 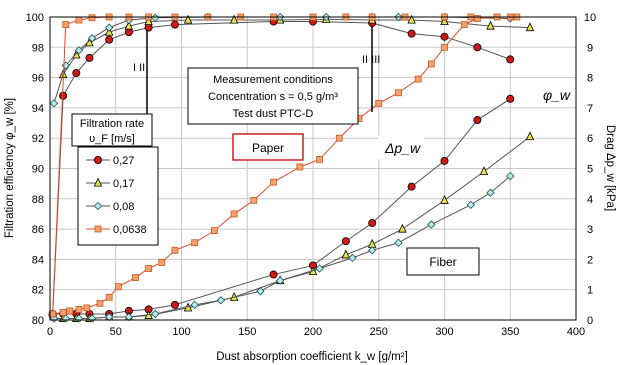 What do you see at coordinates (273, 80) in the screenshot?
I see `conditions-line1: Measurement conditions` at bounding box center [273, 80].